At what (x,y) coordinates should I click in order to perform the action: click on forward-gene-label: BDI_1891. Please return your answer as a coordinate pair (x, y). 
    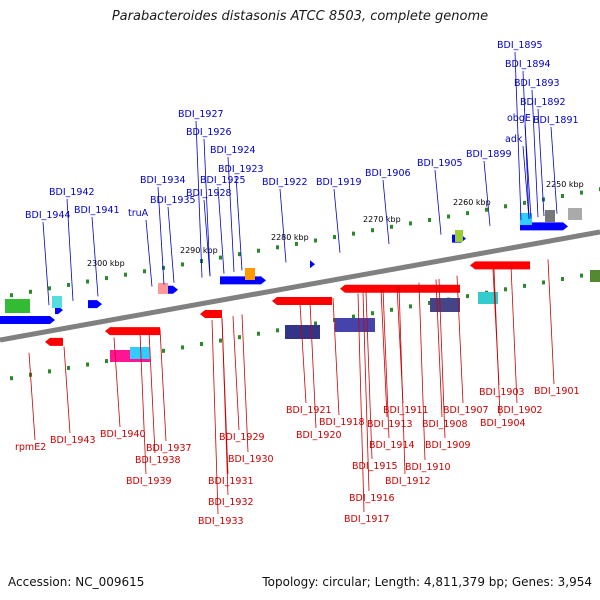
    Looking at the image, I should click on (556, 120).